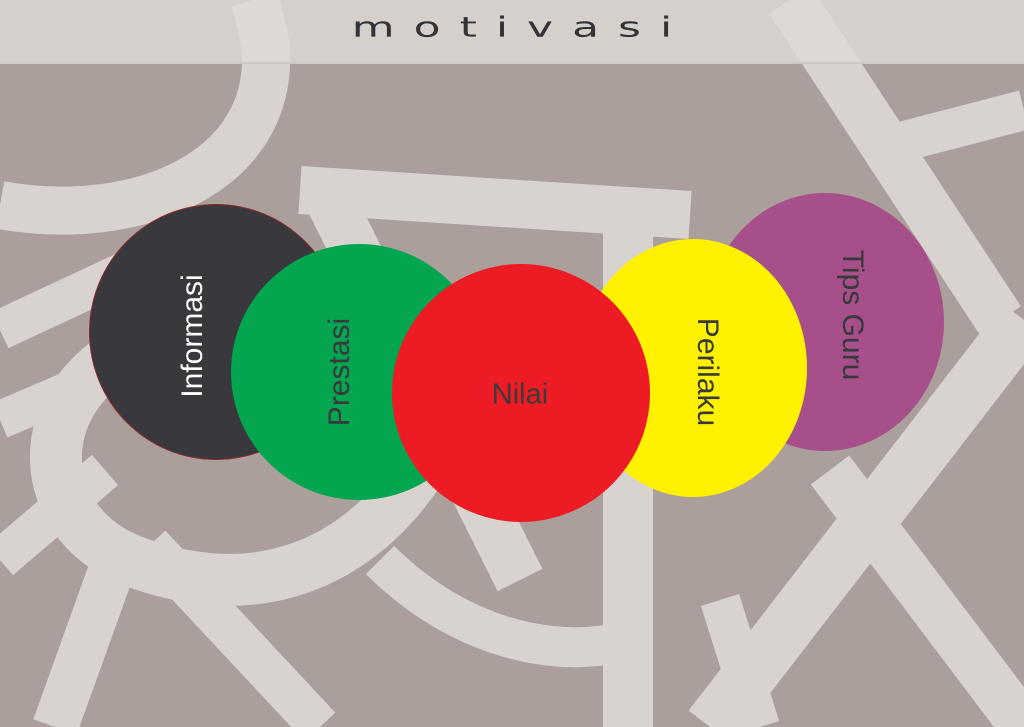 The width and height of the screenshot is (1024, 727). I want to click on nilai-label: Nilai, so click(520, 394).